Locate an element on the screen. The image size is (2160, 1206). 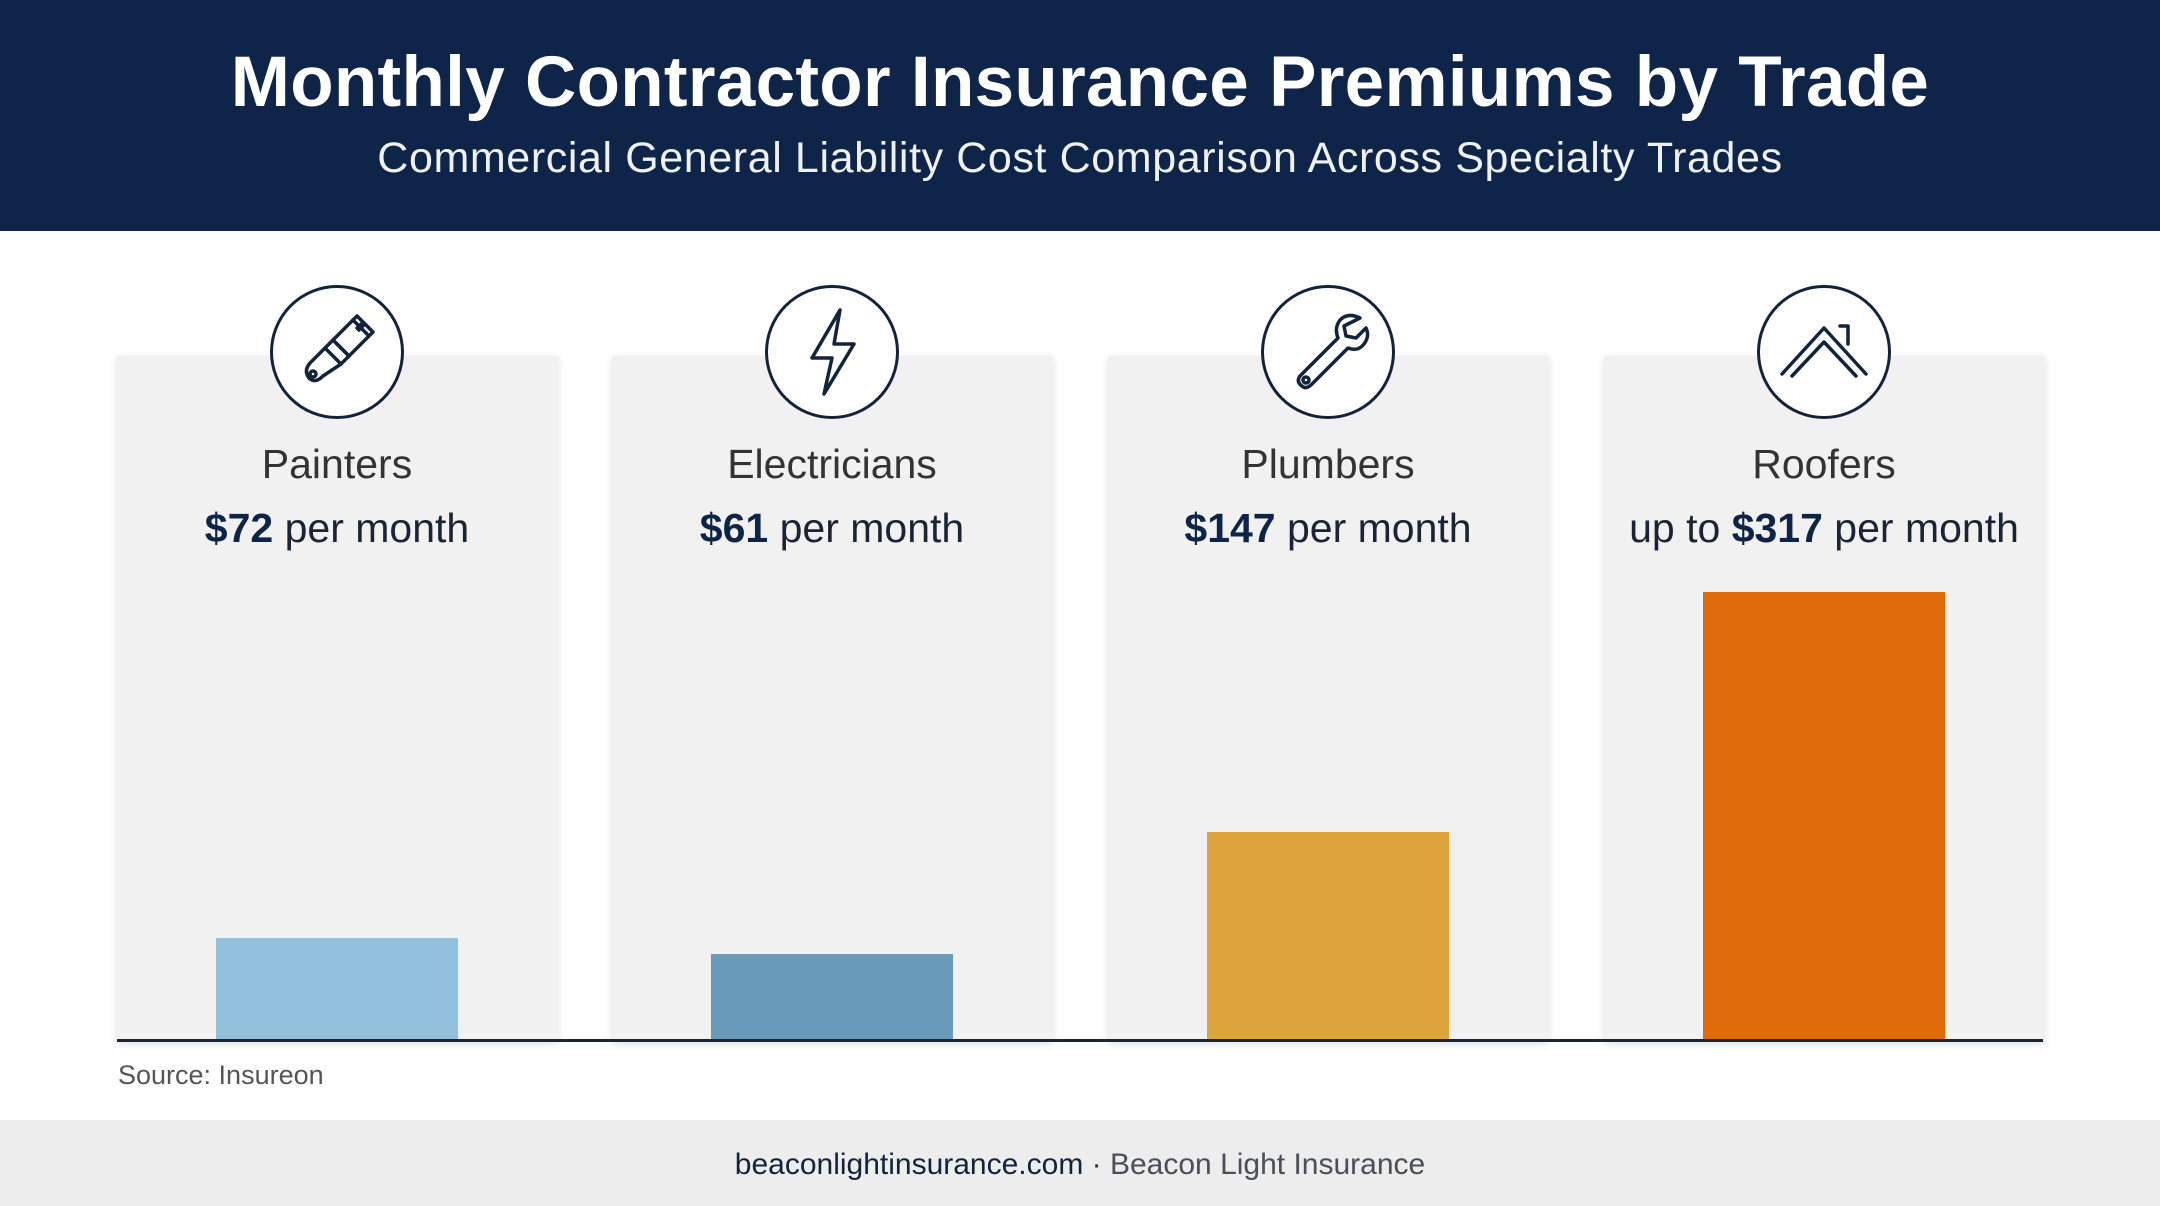
data-label: $147 per month is located at coordinates (1328, 528).